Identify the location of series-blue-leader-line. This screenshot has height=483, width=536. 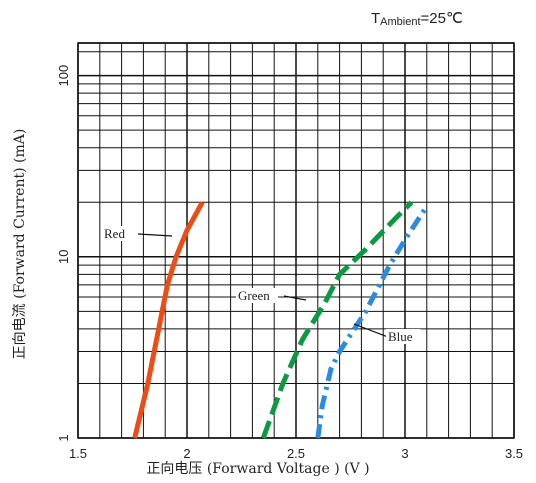
(371, 330).